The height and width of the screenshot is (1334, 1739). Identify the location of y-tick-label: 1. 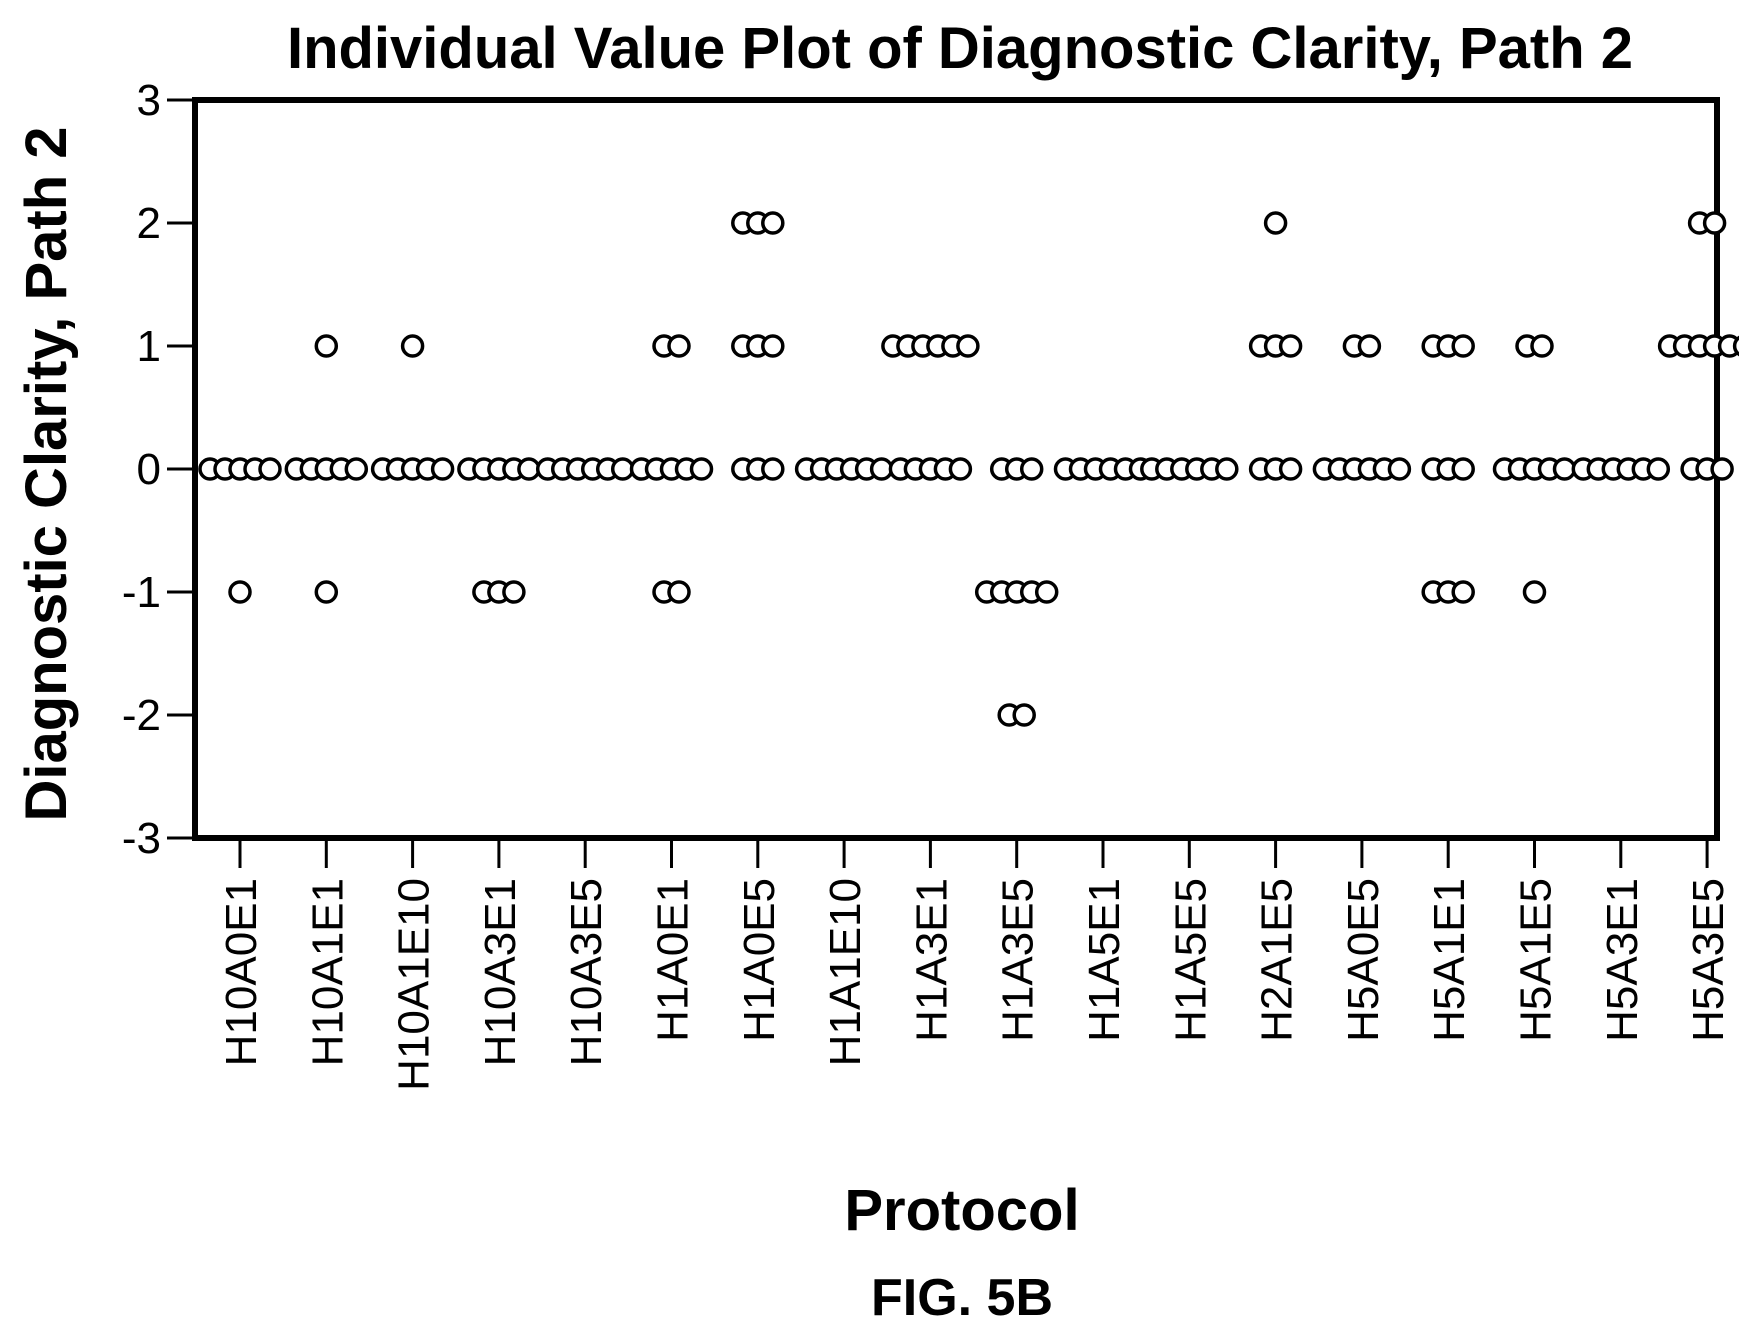
(149, 346).